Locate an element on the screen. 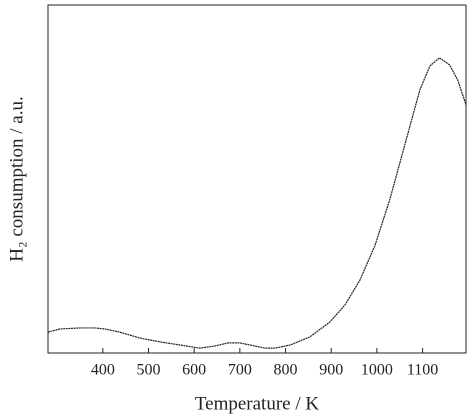 The height and width of the screenshot is (419, 474). x-tick-label: 400 is located at coordinates (103, 370).